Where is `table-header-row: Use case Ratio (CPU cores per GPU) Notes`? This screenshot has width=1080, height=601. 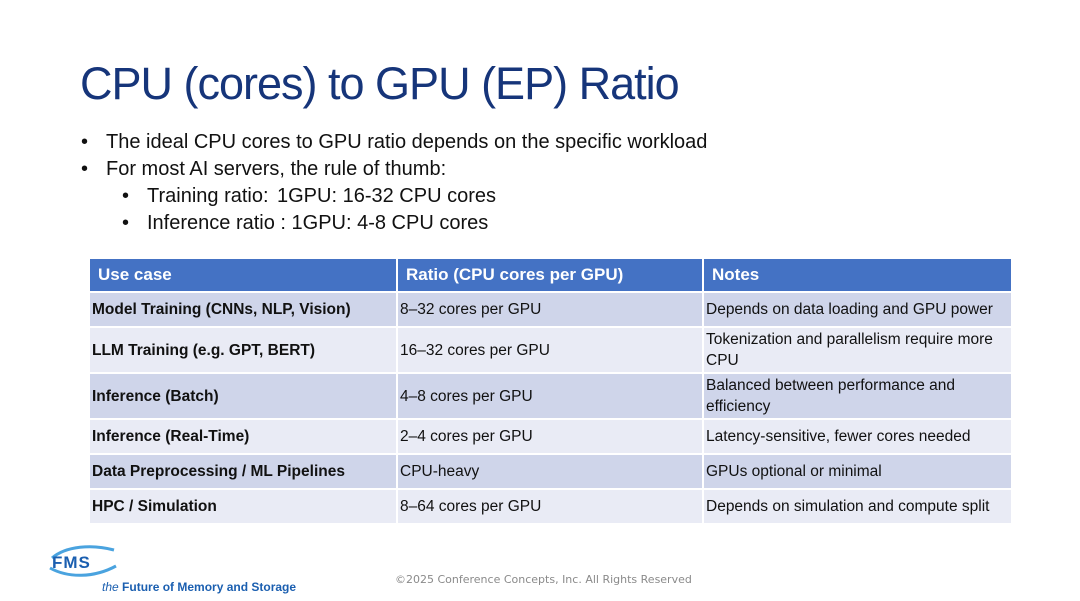 table-header-row: Use case Ratio (CPU cores per GPU) Notes is located at coordinates (551, 276).